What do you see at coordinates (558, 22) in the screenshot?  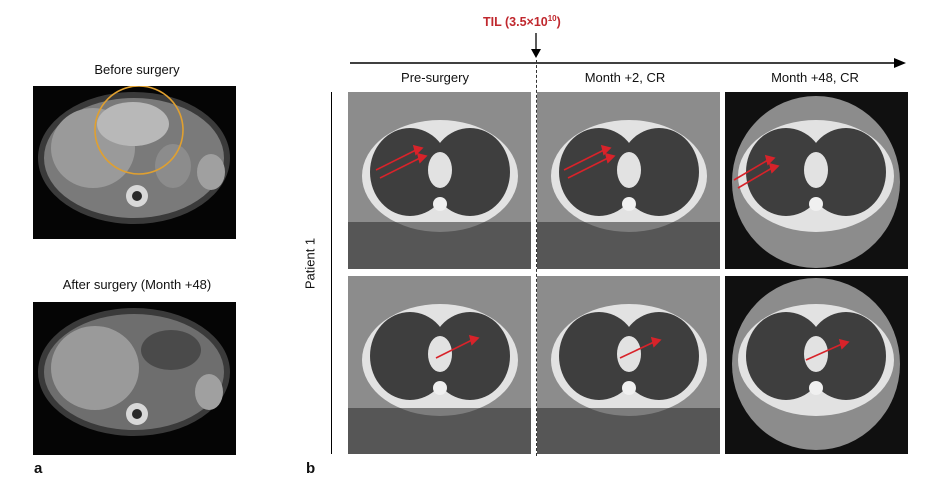 I see `til-suffix: )` at bounding box center [558, 22].